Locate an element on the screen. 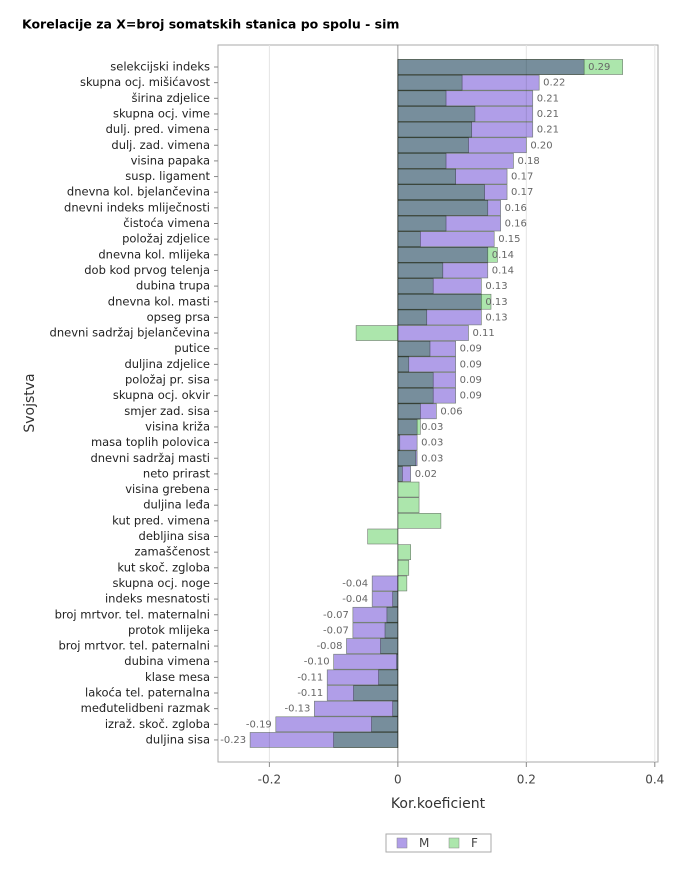 The height and width of the screenshot is (873, 680). y-tick-label: dnevna kol. masti is located at coordinates (159, 301).